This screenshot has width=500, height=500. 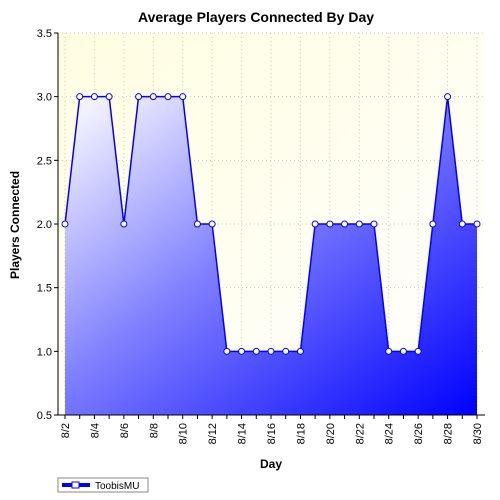 I want to click on x-tick-label: 8/8, so click(x=154, y=430).